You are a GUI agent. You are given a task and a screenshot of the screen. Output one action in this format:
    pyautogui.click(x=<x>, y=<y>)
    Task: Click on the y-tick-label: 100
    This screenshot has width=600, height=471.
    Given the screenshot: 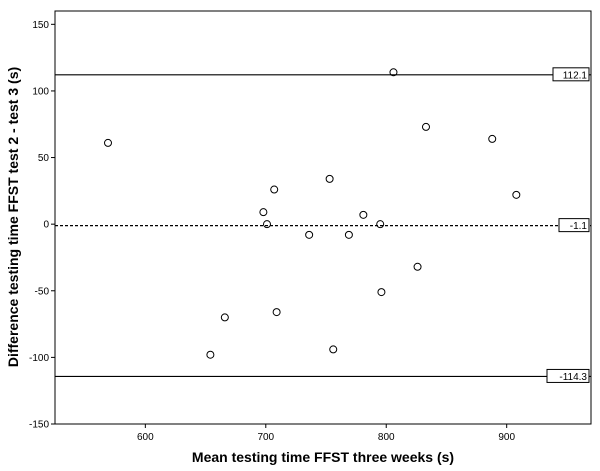 What is the action you would take?
    pyautogui.click(x=40, y=91)
    